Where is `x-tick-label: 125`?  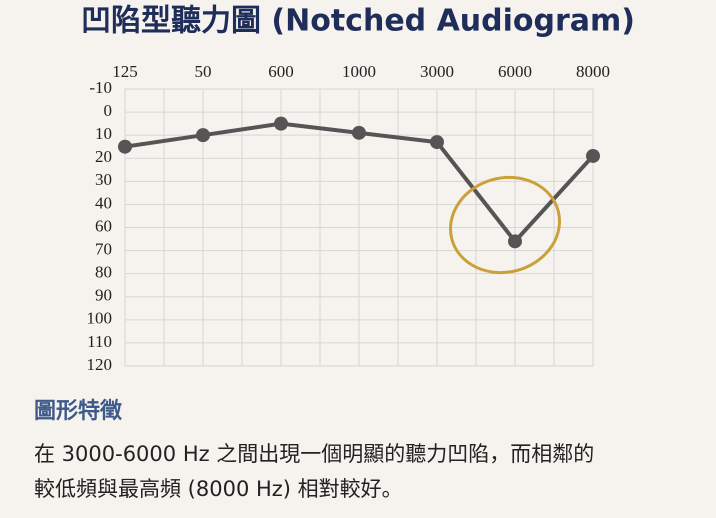 x-tick-label: 125 is located at coordinates (125, 71).